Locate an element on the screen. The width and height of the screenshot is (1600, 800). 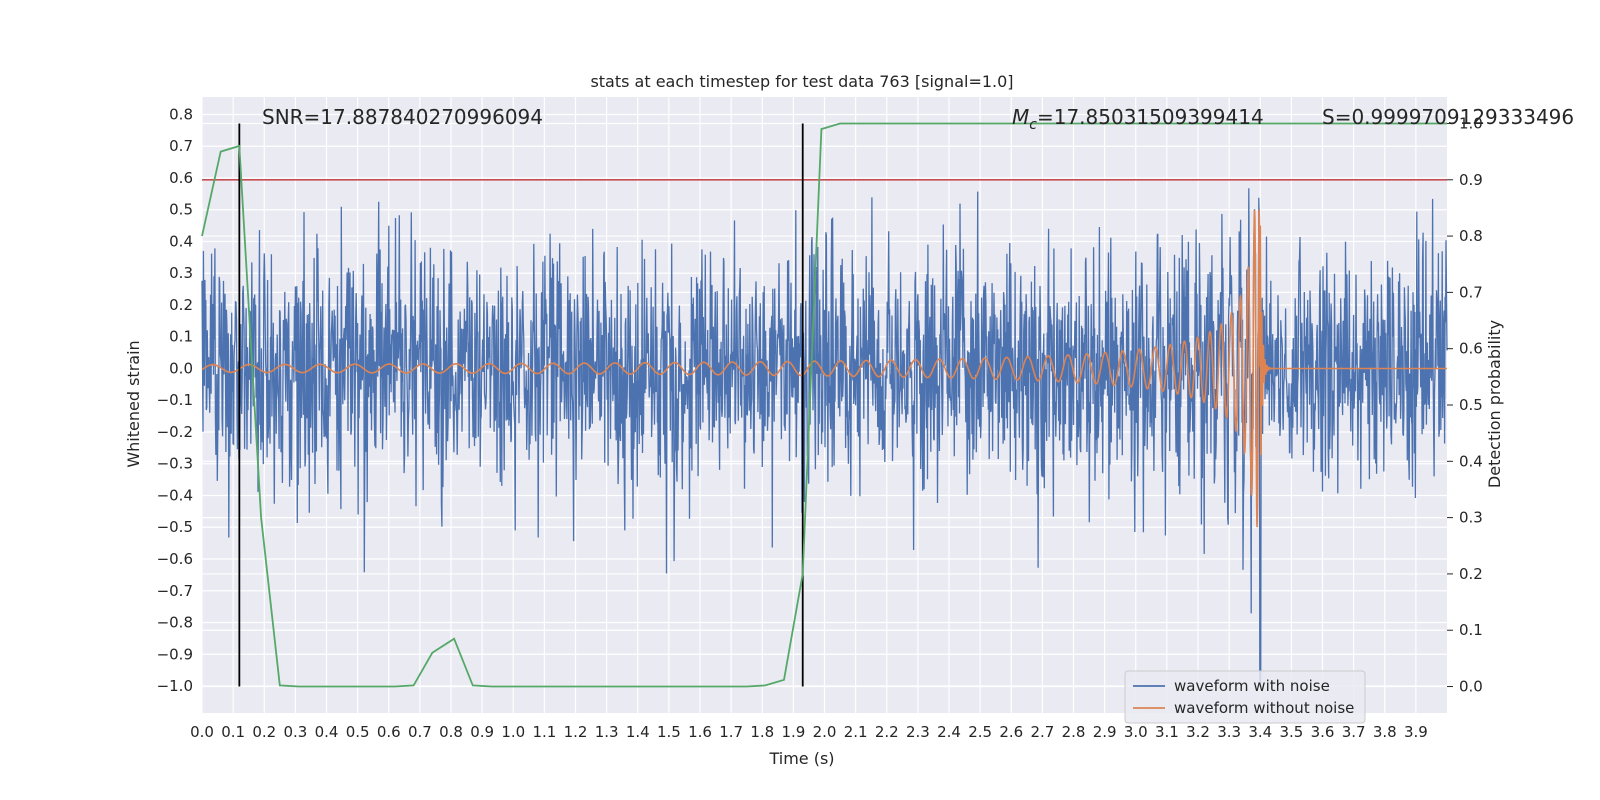
score-annotation: S=0.9999709129333496 is located at coordinates (1448, 117).